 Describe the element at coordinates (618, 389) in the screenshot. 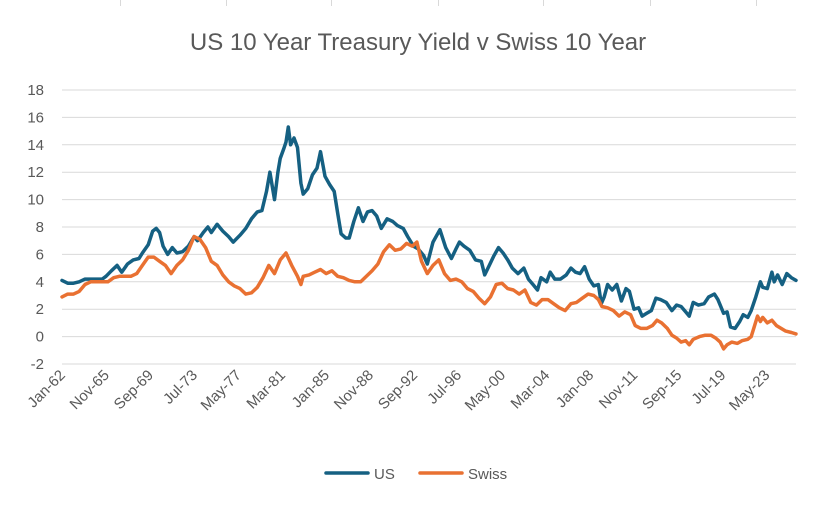

I see `x-tick-label: Nov-11` at that location.